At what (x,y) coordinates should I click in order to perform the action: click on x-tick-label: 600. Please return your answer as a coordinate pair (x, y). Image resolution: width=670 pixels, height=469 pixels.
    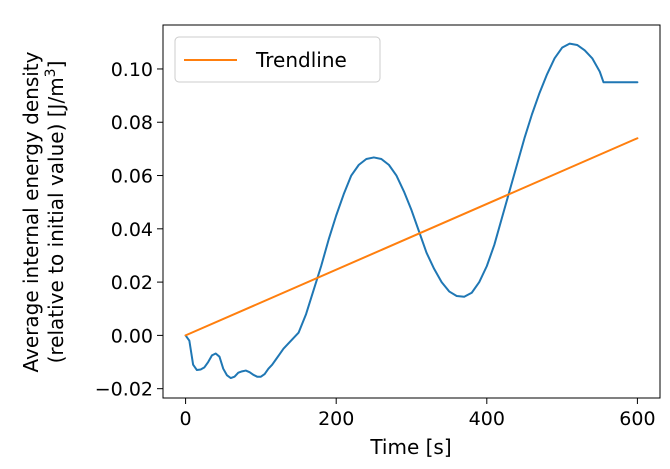
    Looking at the image, I should click on (637, 419).